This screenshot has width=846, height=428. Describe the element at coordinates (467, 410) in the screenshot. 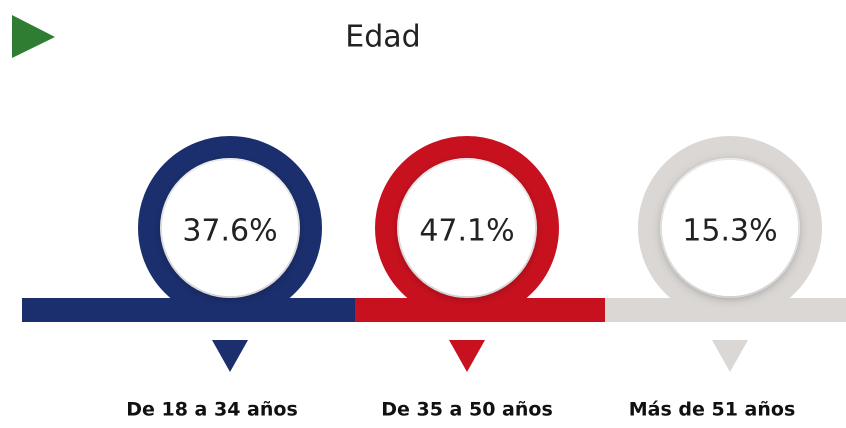

I see `category-label: De 35 a 50 años` at that location.